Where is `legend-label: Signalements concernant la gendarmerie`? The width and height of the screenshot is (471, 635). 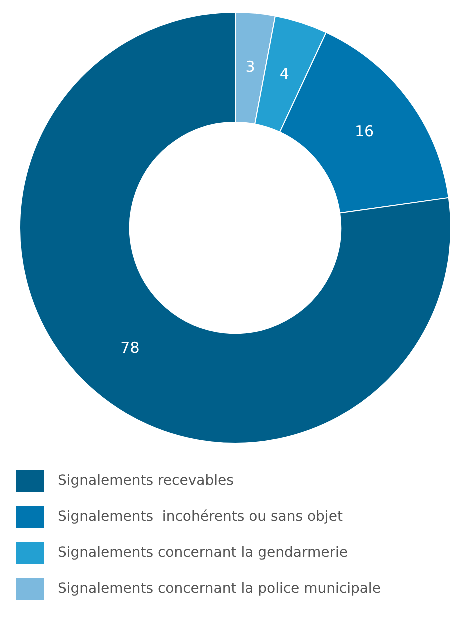
legend-label: Signalements concernant la gendarmerie is located at coordinates (203, 553).